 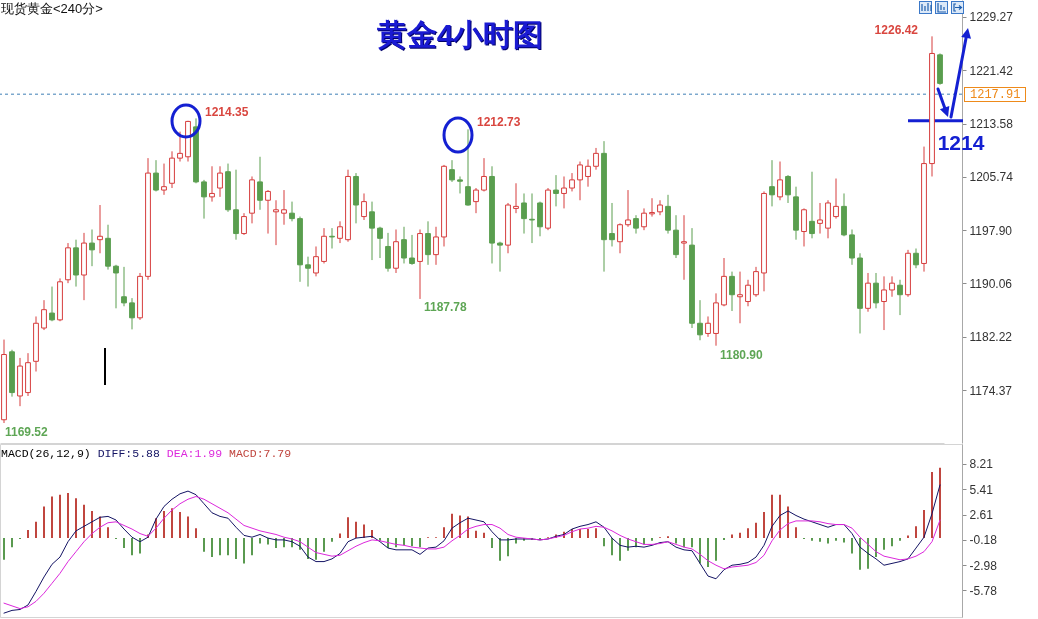 What do you see at coordinates (194, 453) in the screenshot?
I see `text: DEA:1.99` at bounding box center [194, 453].